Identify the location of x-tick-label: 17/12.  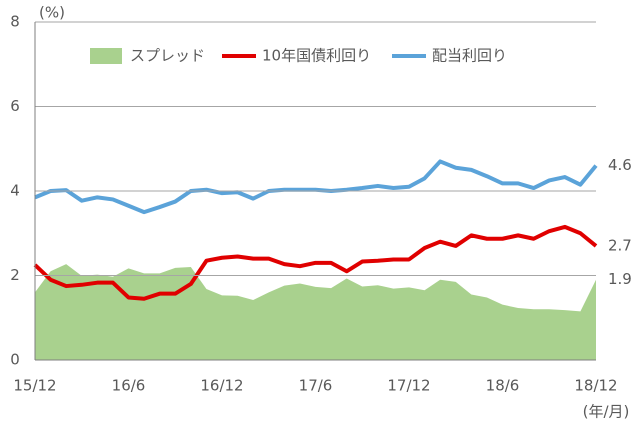
(408, 386).